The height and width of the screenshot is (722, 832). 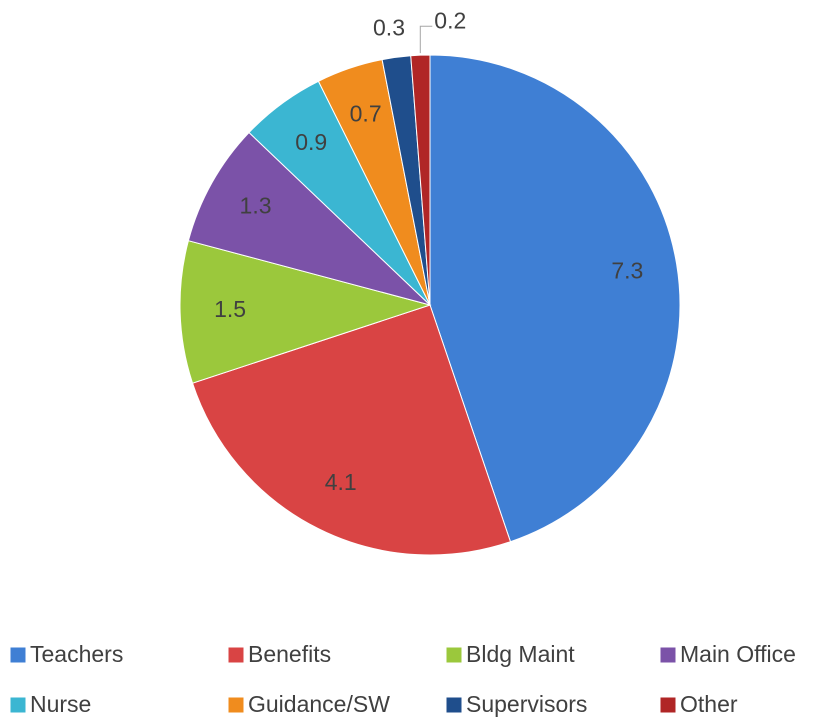 What do you see at coordinates (709, 704) in the screenshot?
I see `legend-label: Other` at bounding box center [709, 704].